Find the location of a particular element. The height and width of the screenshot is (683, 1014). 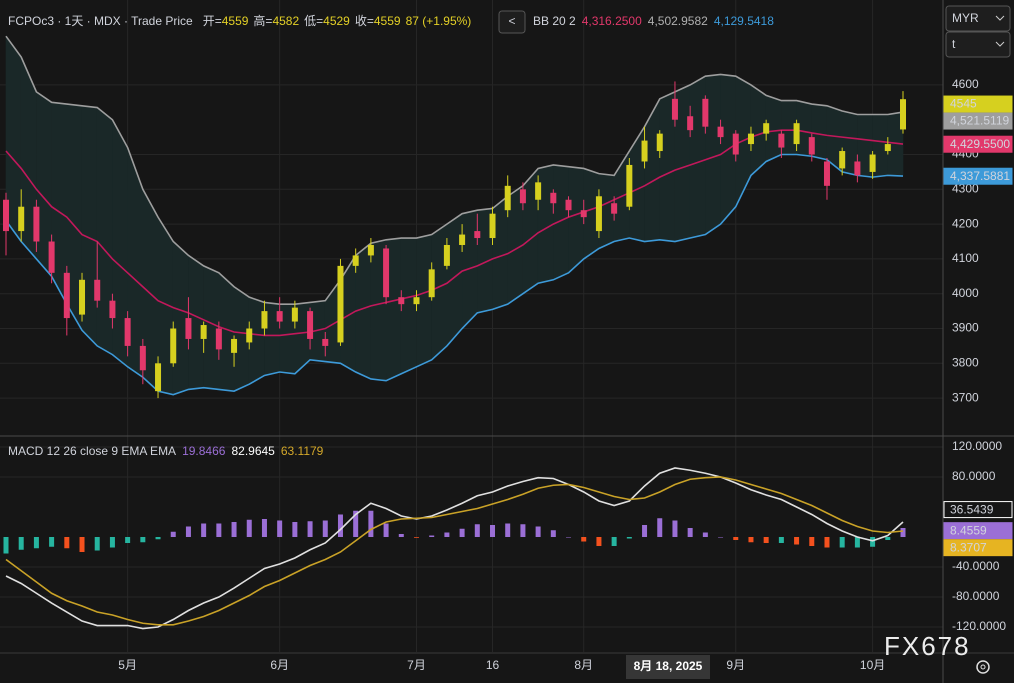

price-badge-label: 4,429.5500 is located at coordinates (980, 144).